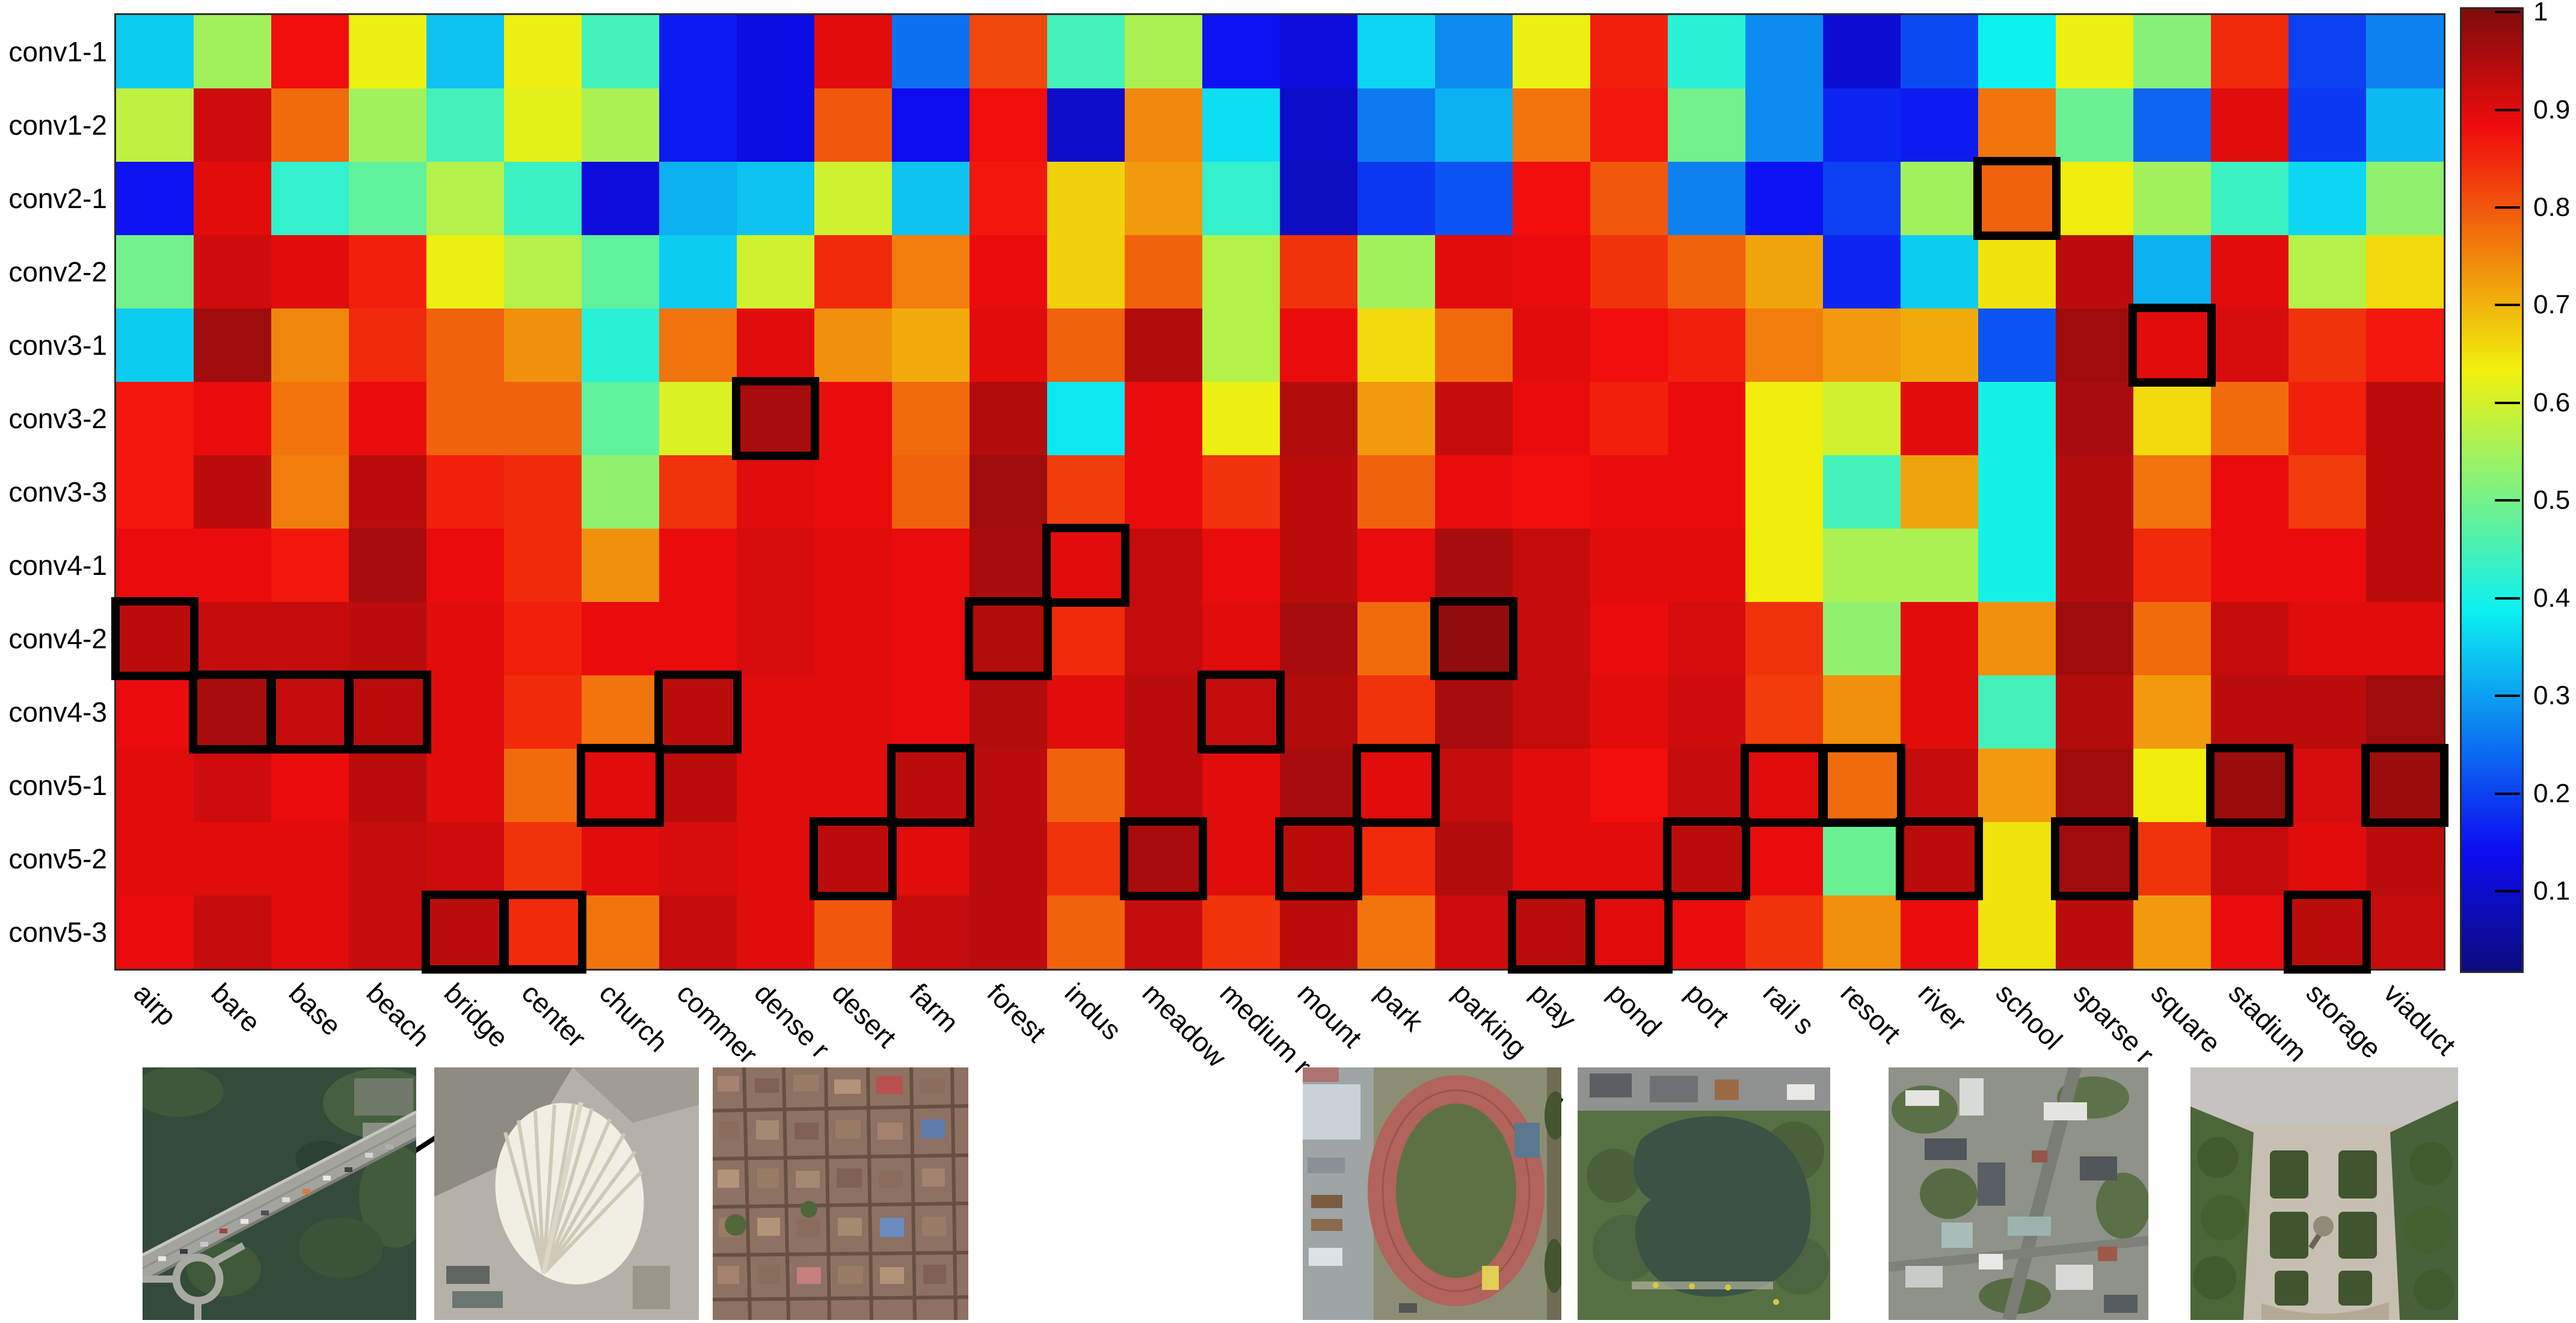  Describe the element at coordinates (58, 858) in the screenshot. I see `row-label: conv5-2` at that location.